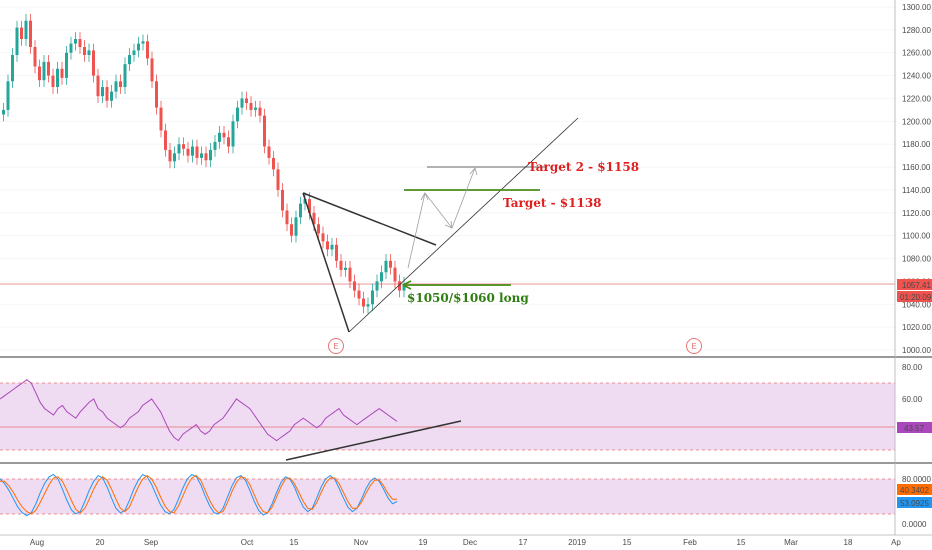 This screenshot has width=932, height=550. I want to click on drawing-tools, so click(440, 225).